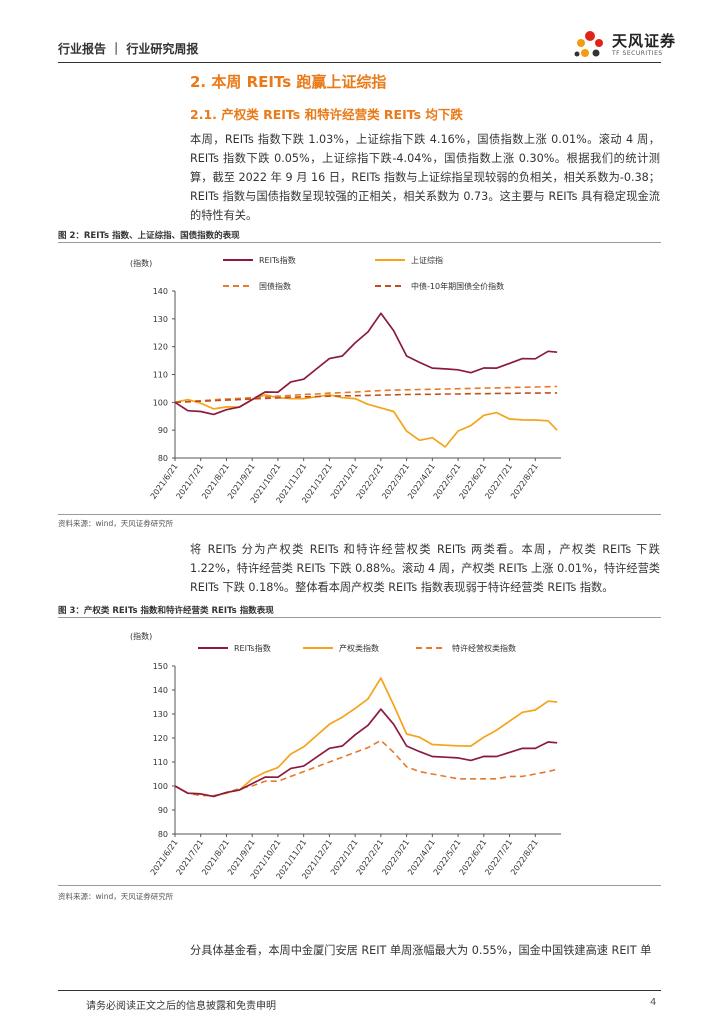 This screenshot has height=1024, width=724. I want to click on series-line-特许经营权类指数, so click(366, 768).